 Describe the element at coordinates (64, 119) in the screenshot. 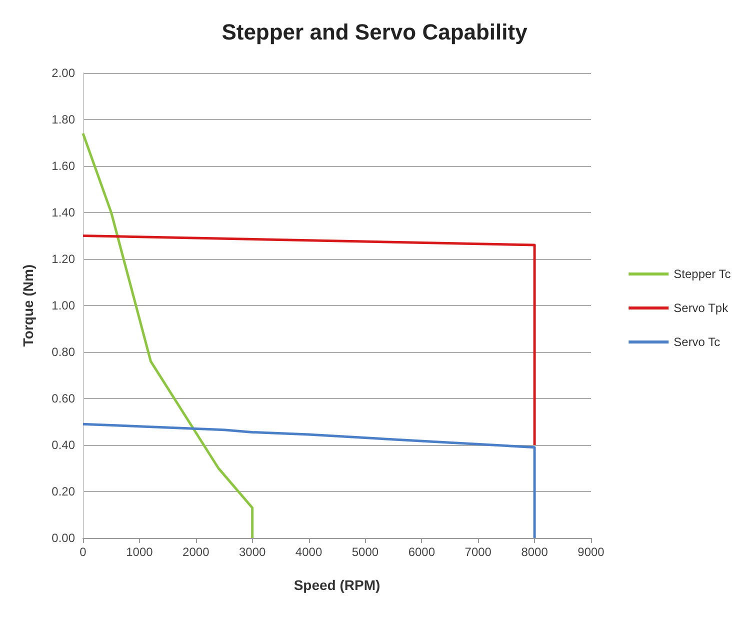

I see `y-tick-label: 1.80` at that location.